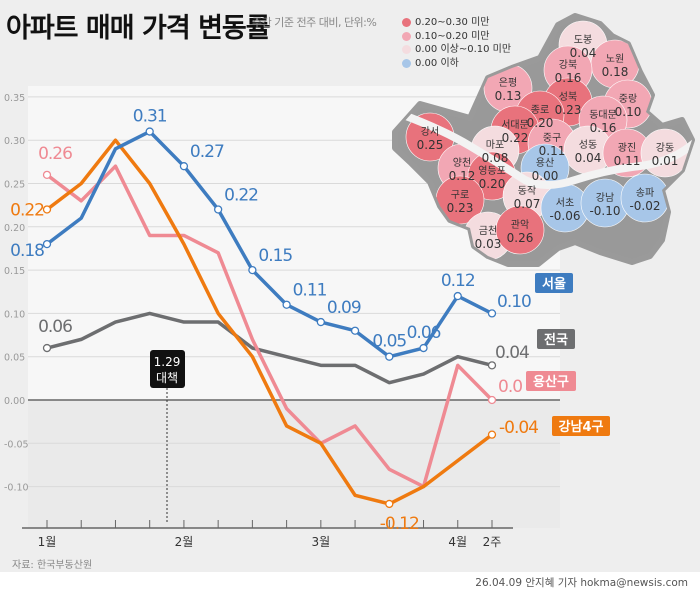  Describe the element at coordinates (437, 63) in the screenshot. I see `legend-label: 0.00 이하` at that location.